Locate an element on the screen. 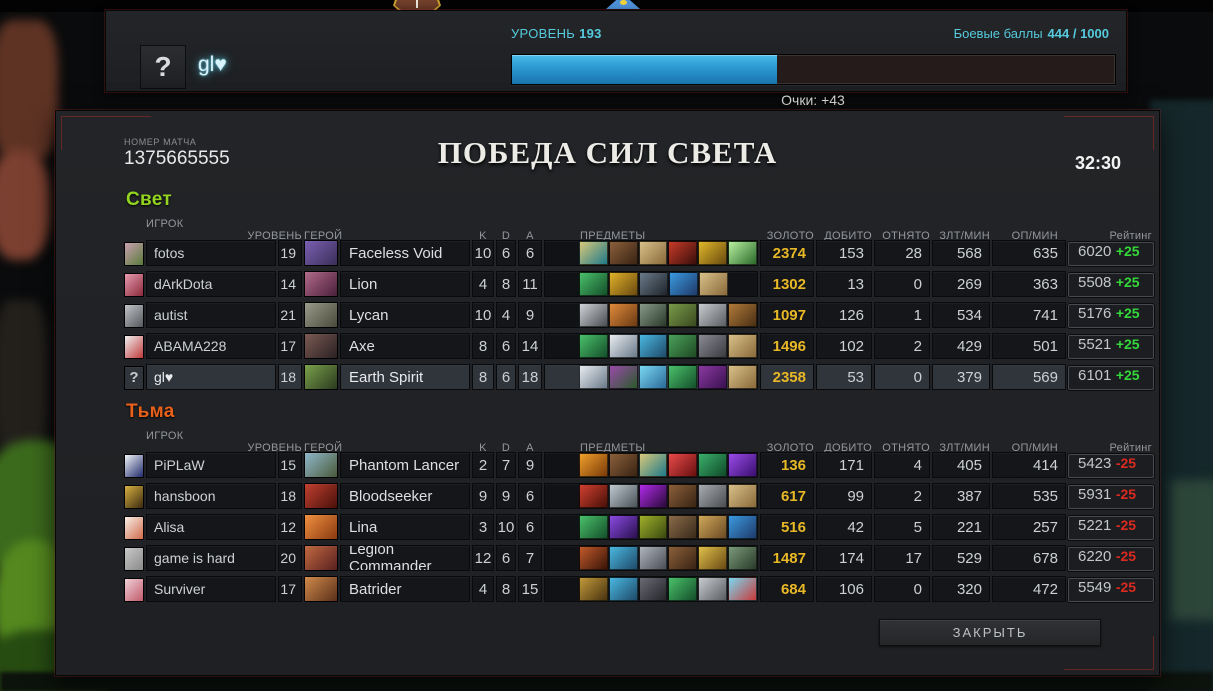 This screenshot has width=1213, height=691. match-number-label: НОМЕР МАТЧА is located at coordinates (160, 142).